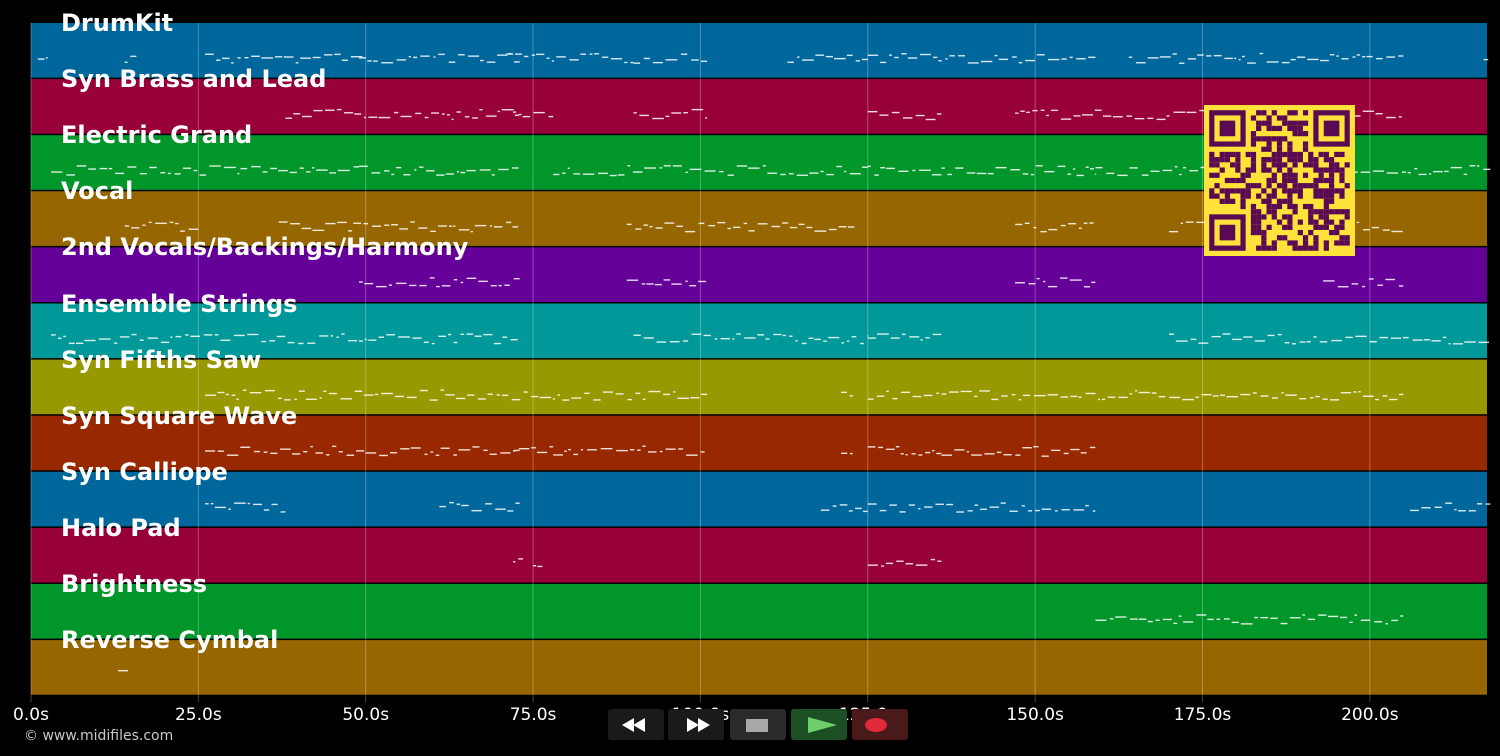  What do you see at coordinates (170, 640) in the screenshot?
I see `track-label: Reverse Cymbal` at bounding box center [170, 640].